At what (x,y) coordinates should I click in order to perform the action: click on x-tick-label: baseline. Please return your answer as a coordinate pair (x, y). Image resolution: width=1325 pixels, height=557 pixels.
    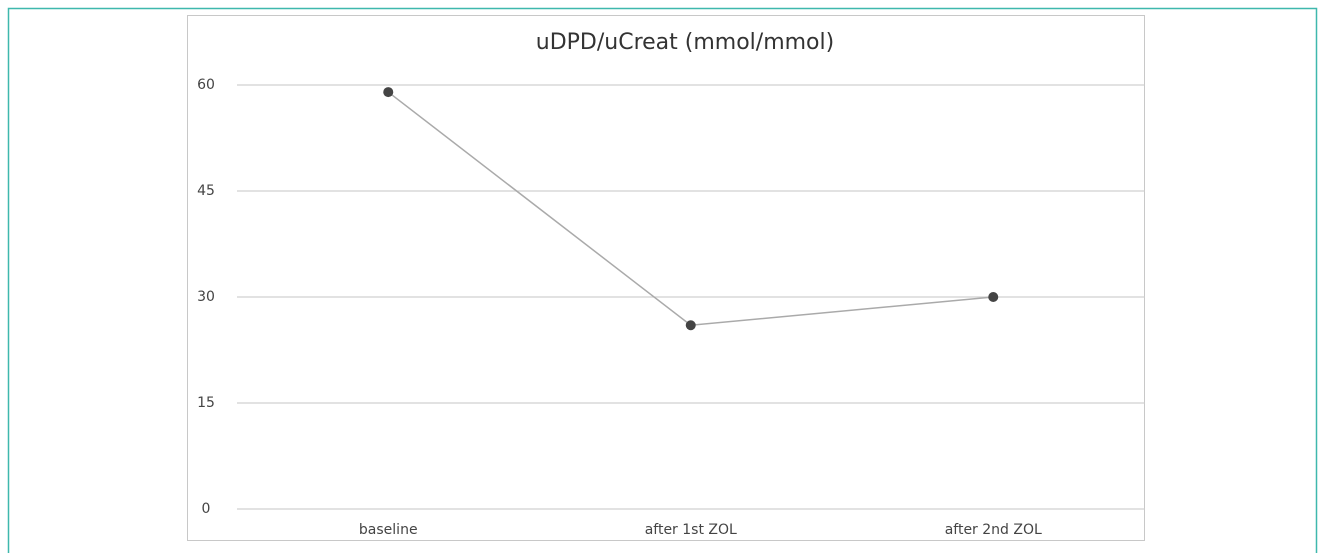
    Looking at the image, I should click on (388, 530).